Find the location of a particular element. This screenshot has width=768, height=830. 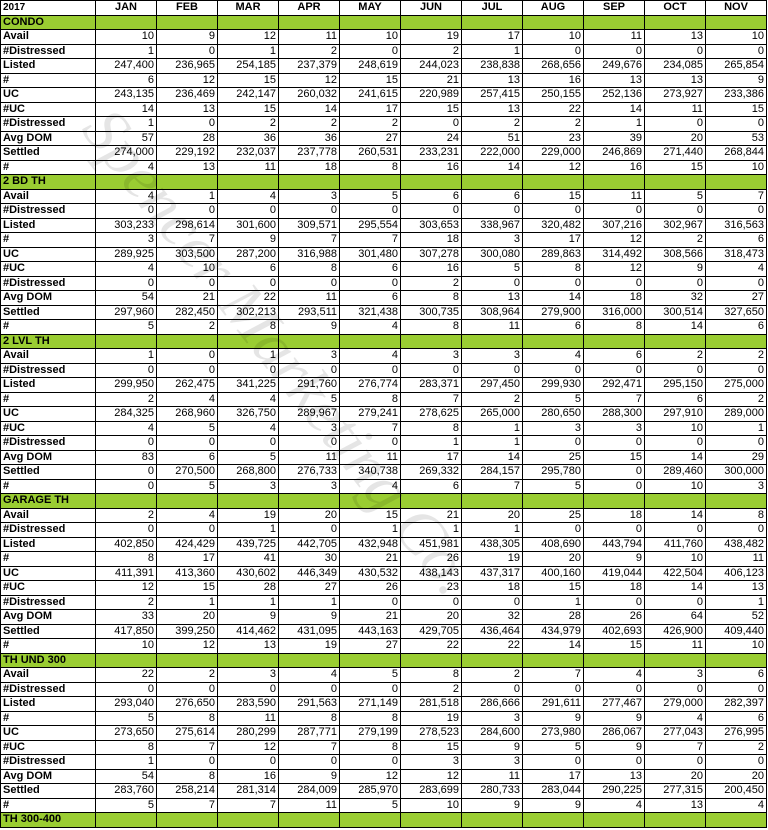

cell: 27 is located at coordinates (370, 646).